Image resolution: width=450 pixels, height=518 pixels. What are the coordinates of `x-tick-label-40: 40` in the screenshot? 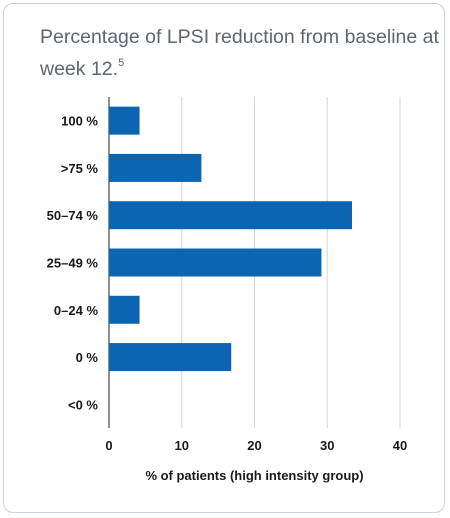 It's located at (400, 445).